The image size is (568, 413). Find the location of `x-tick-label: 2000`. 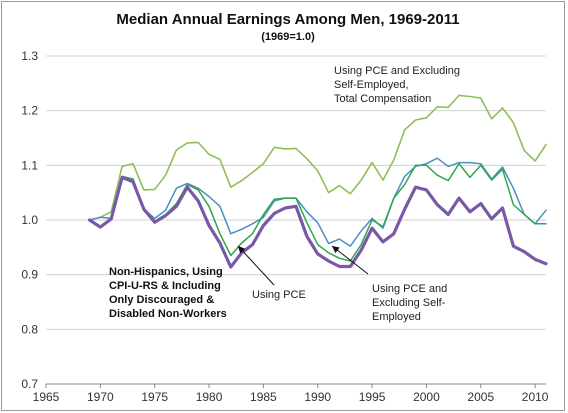

x-tick-label: 2000 is located at coordinates (426, 397).